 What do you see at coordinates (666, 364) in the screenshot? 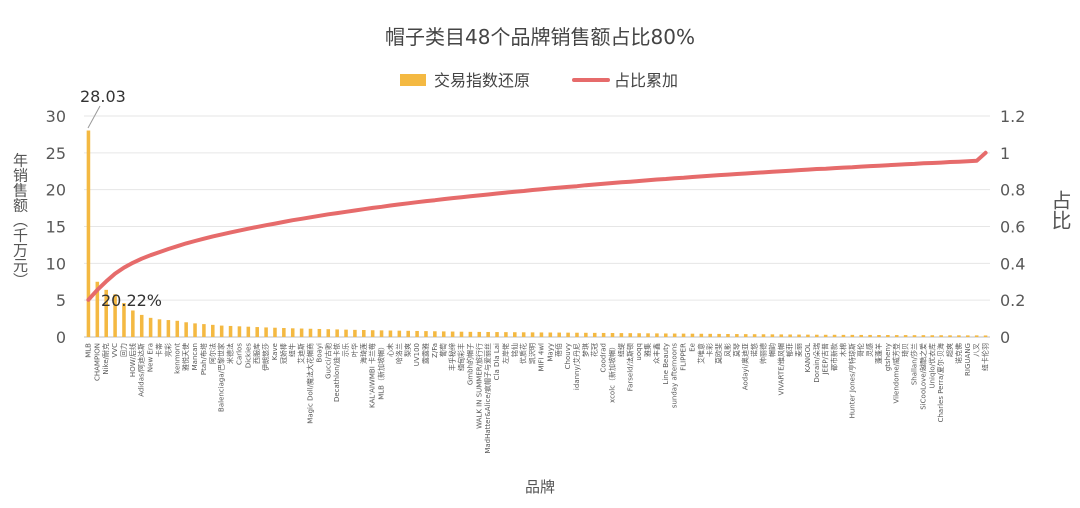
I see `x-tick-label: Line Beauty` at bounding box center [666, 364].